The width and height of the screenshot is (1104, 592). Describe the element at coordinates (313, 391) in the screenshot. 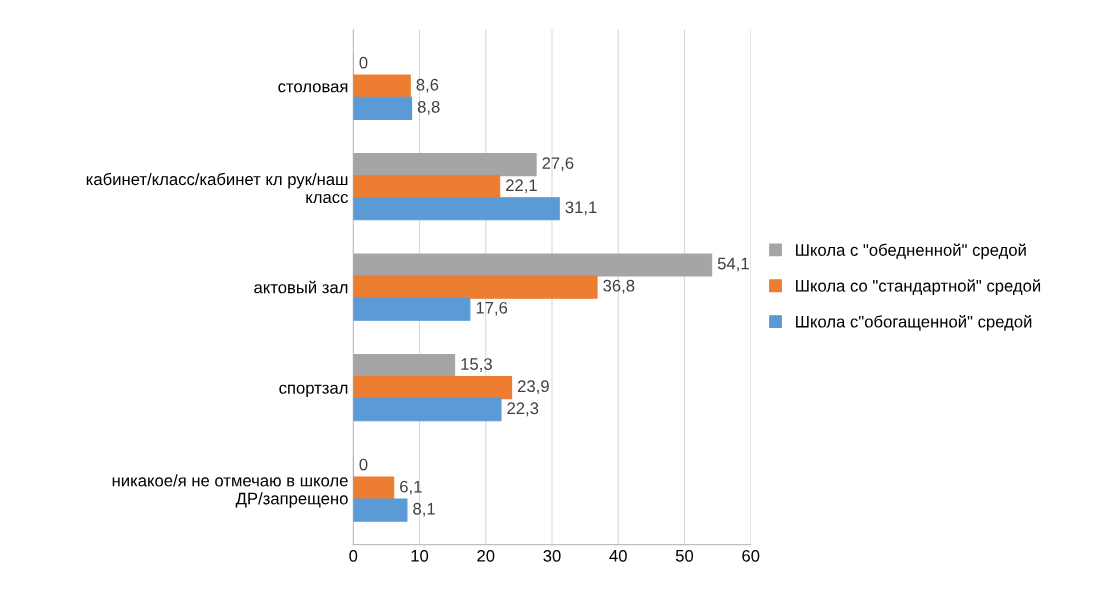

I see `y-tick-label: спортзал` at that location.